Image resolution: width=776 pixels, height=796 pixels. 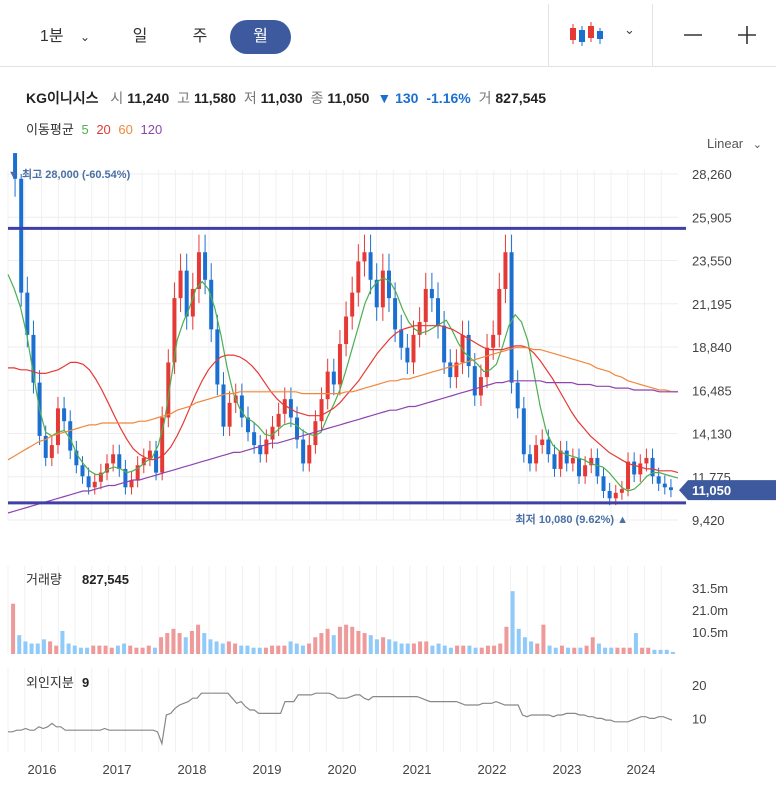 I want to click on x-tick-label: 2016, so click(x=42, y=769).